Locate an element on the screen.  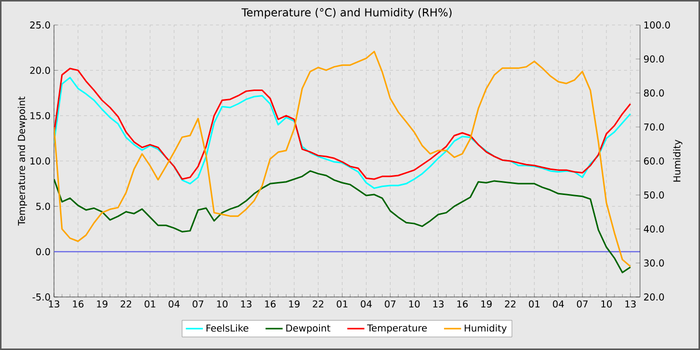
y2-tick-label: 90.0 is located at coordinates (654, 59).